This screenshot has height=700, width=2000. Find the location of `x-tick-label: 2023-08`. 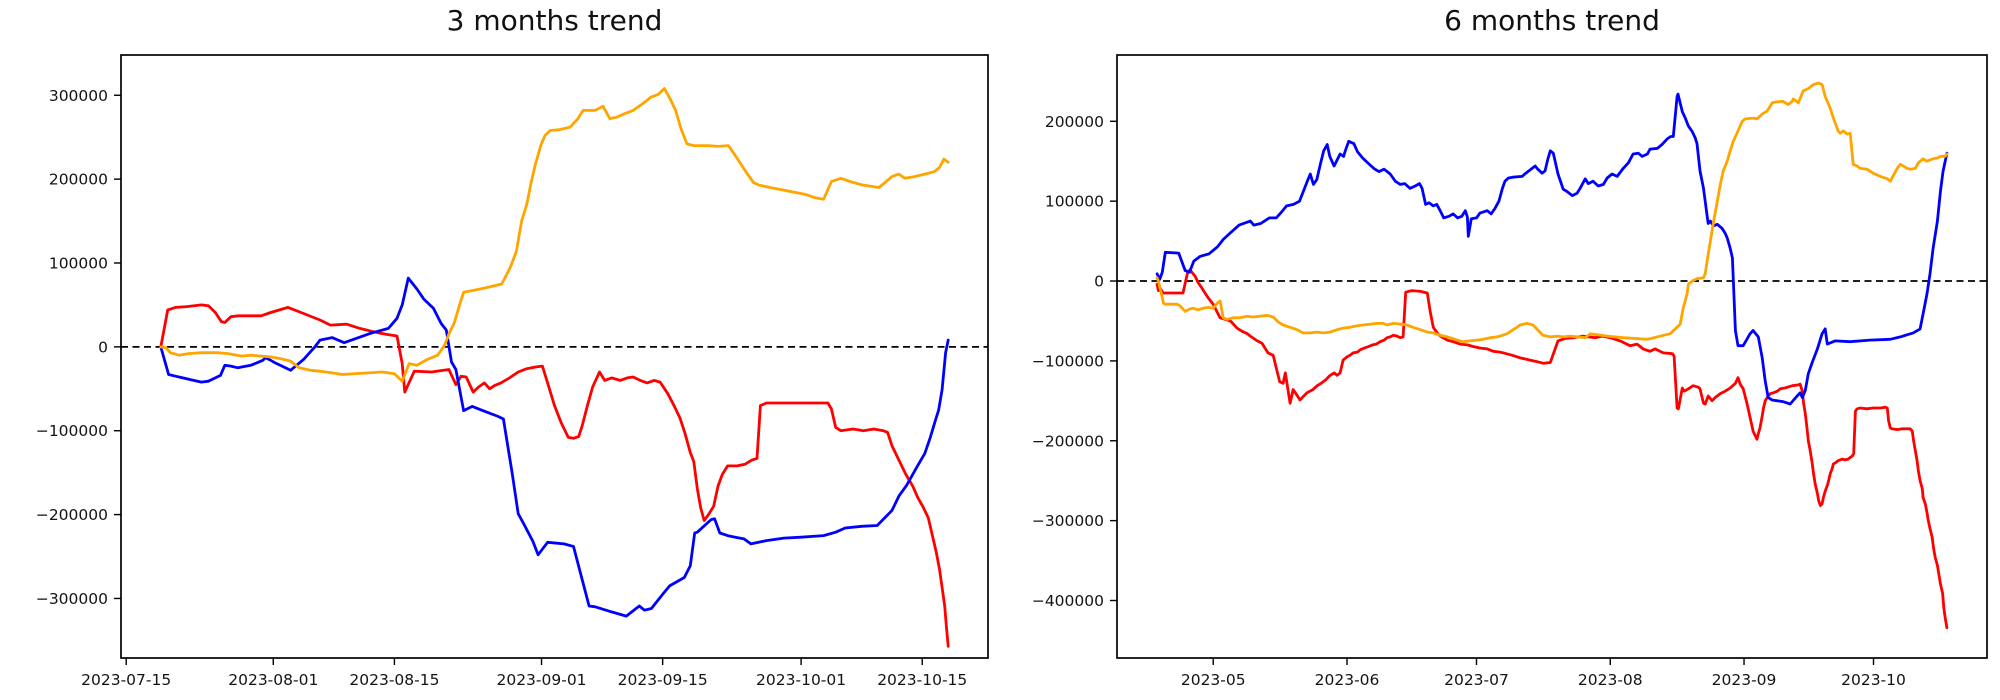

x-tick-label: 2023-08 is located at coordinates (1610, 680).